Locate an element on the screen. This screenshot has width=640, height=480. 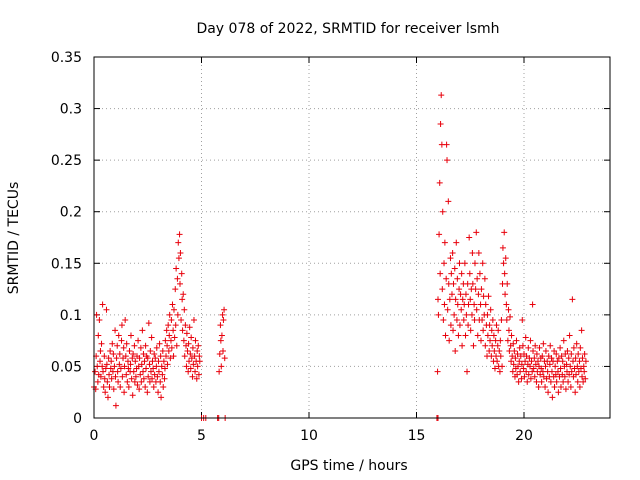
y-tick-label: 0 is located at coordinates (77, 419).